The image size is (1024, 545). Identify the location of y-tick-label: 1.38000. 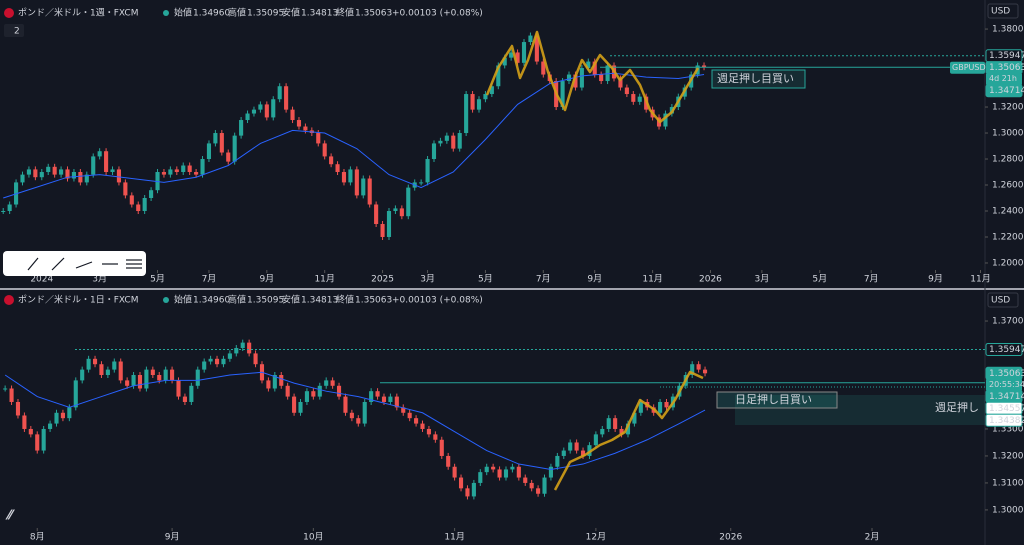
(1008, 30).